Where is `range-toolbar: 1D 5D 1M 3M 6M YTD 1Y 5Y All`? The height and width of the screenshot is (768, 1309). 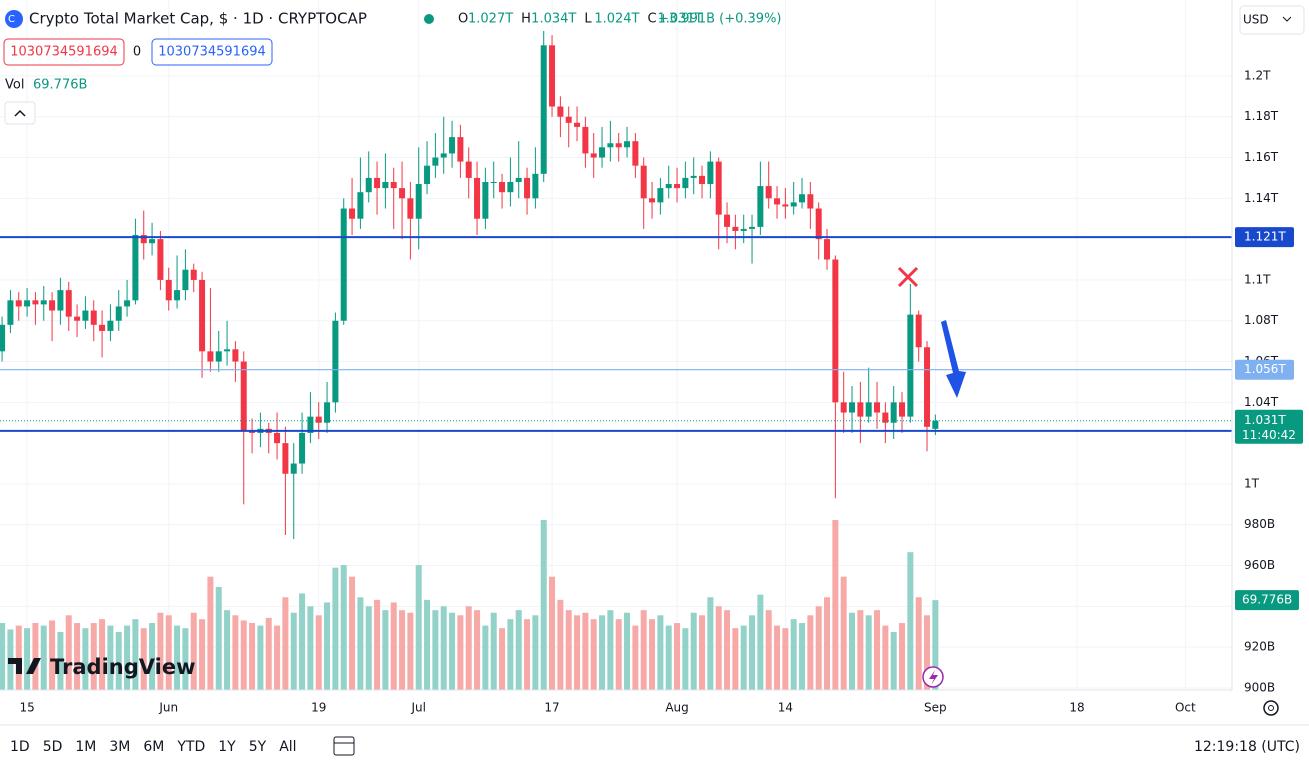
range-toolbar: 1D 5D 1M 3M 6M YTD 1Y 5Y All is located at coordinates (153, 747).